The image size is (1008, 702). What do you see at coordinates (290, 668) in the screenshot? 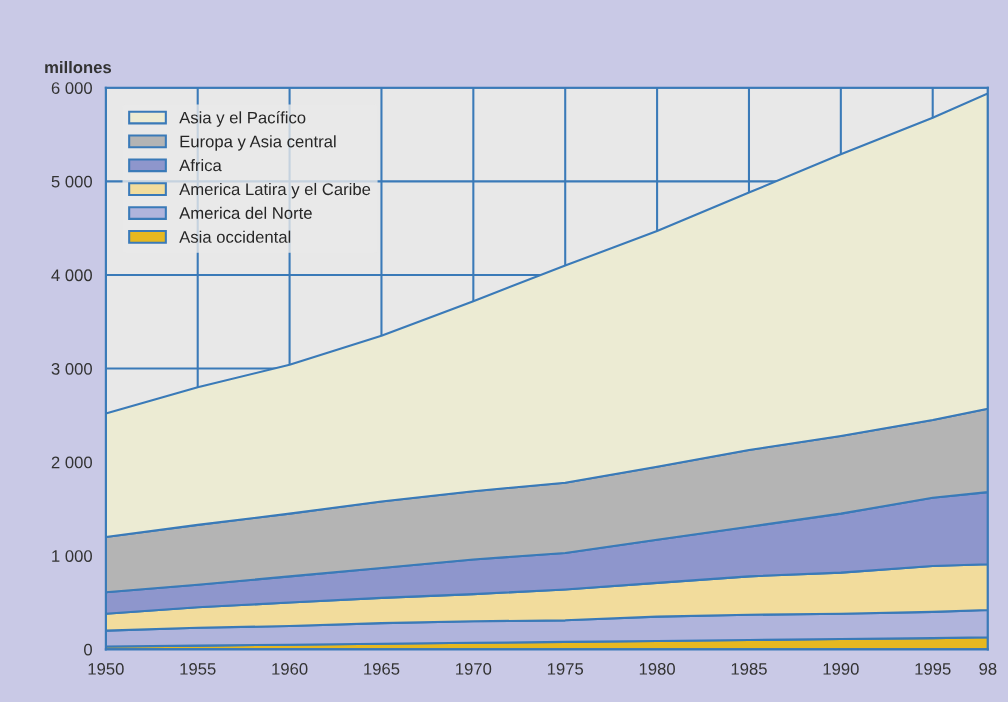
I see `x-tick-label: 1960` at bounding box center [290, 668].